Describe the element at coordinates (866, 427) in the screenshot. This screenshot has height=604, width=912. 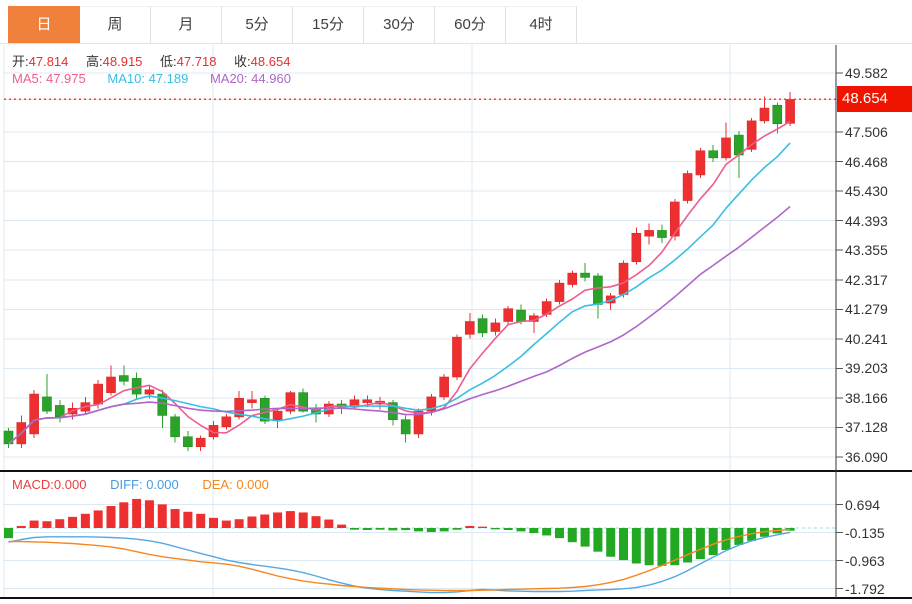
I see `price-axis-tick: 37.128` at that location.